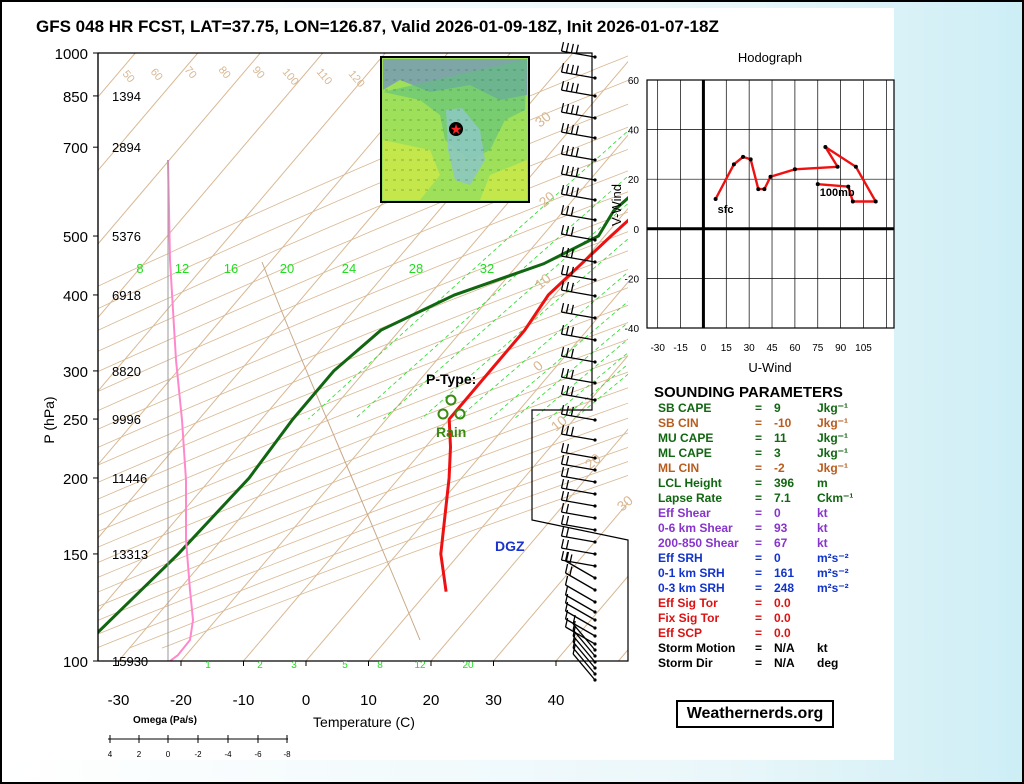  Describe the element at coordinates (128, 76) in the screenshot. I see `dry-adiabat-label: 50` at that location.